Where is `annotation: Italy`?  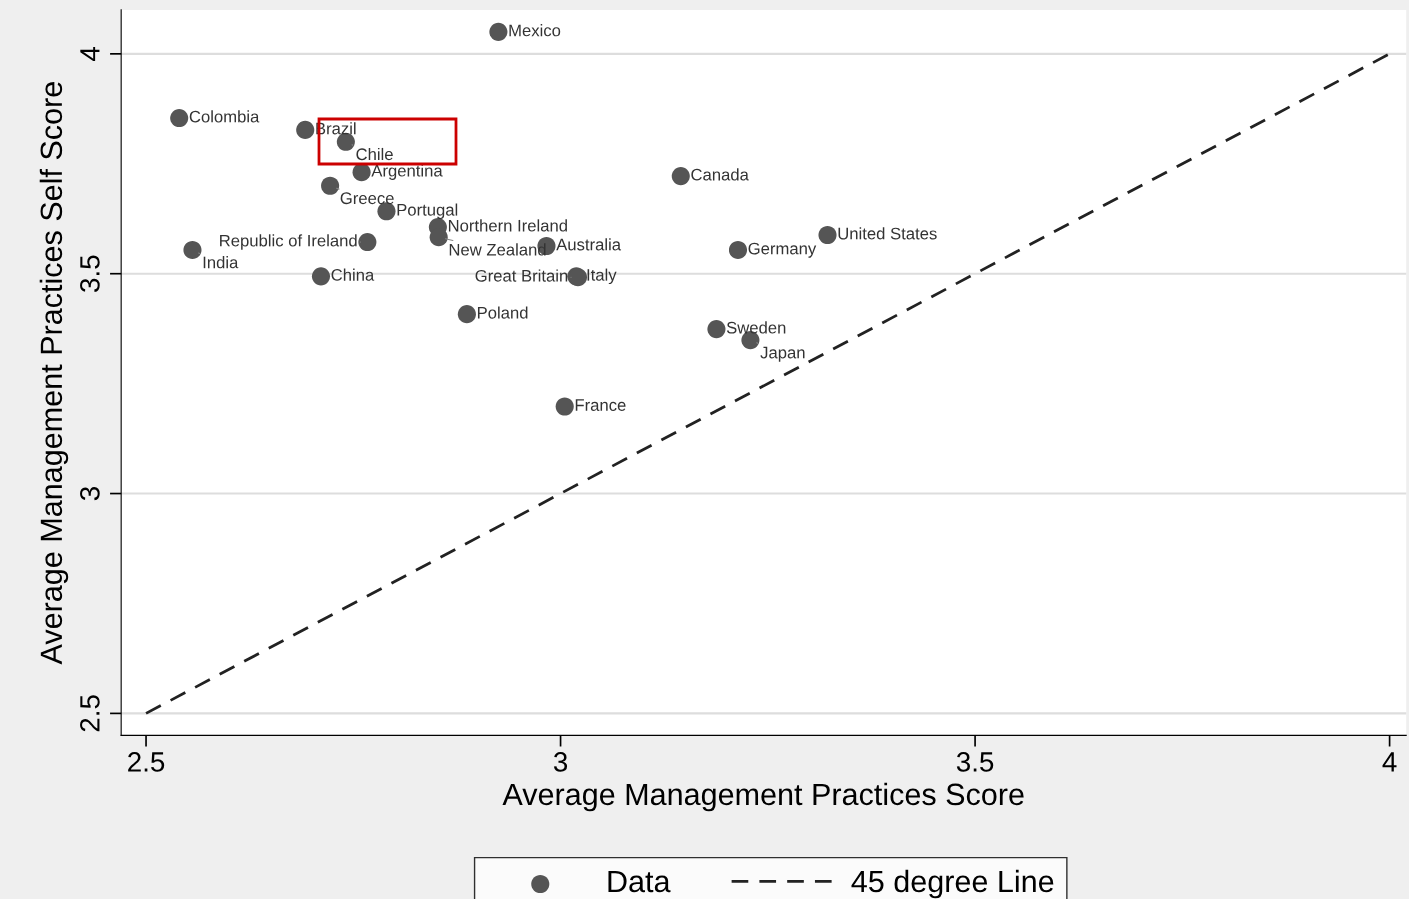
annotation: Italy is located at coordinates (602, 276).